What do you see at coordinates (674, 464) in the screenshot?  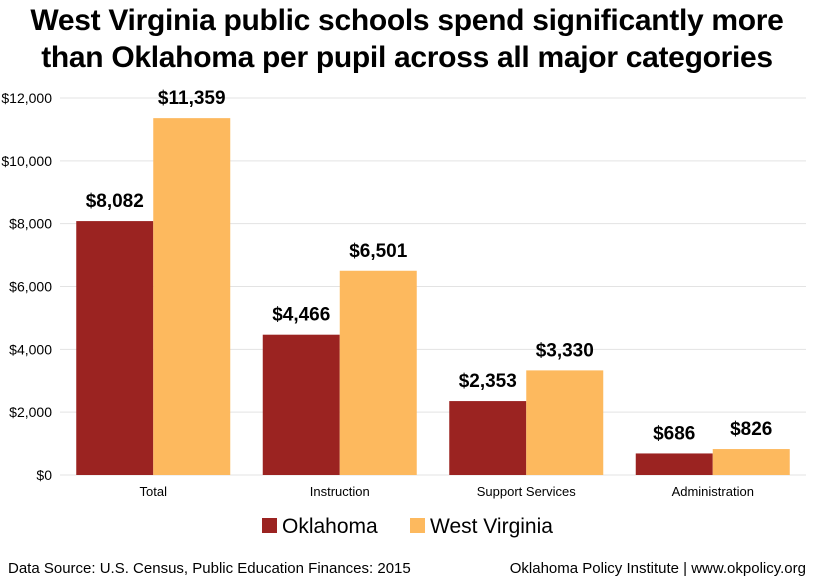 I see `bar-oklahoma-administration` at bounding box center [674, 464].